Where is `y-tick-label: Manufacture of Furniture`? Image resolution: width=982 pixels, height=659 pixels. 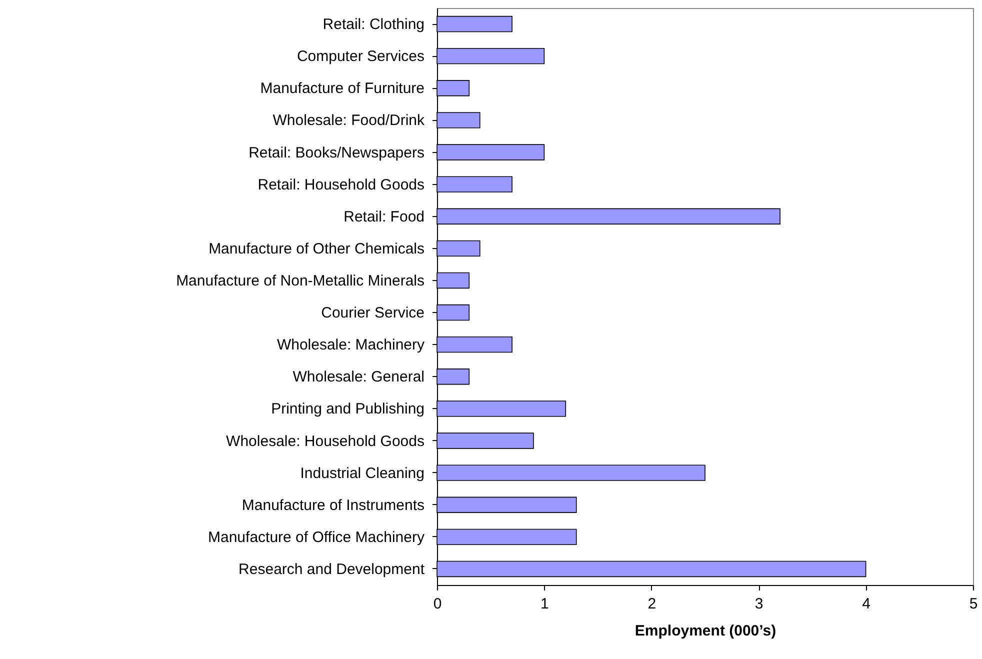
y-tick-label: Manufacture of Furniture is located at coordinates (342, 89).